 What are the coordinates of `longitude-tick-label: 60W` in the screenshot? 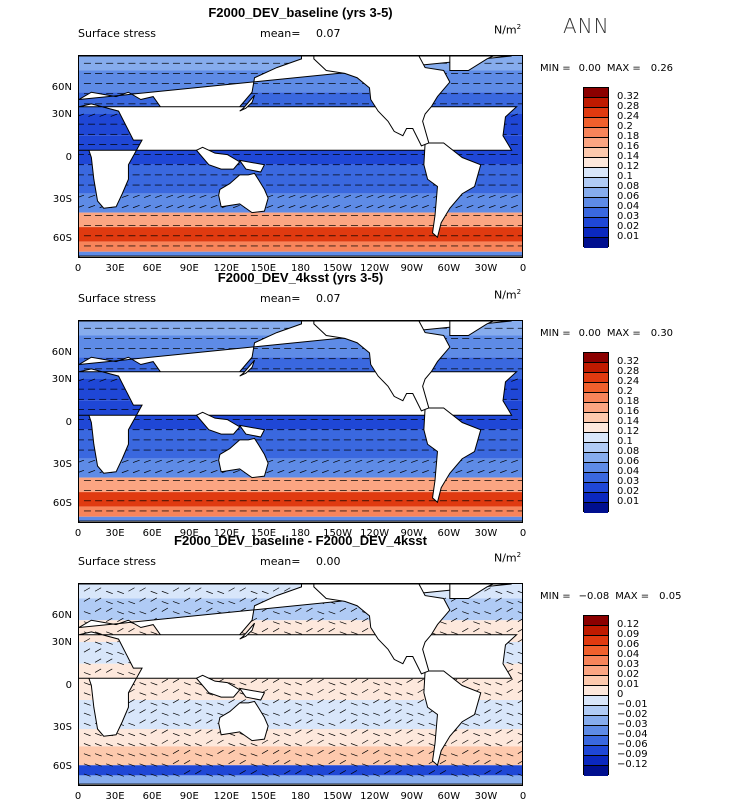 It's located at (449, 268).